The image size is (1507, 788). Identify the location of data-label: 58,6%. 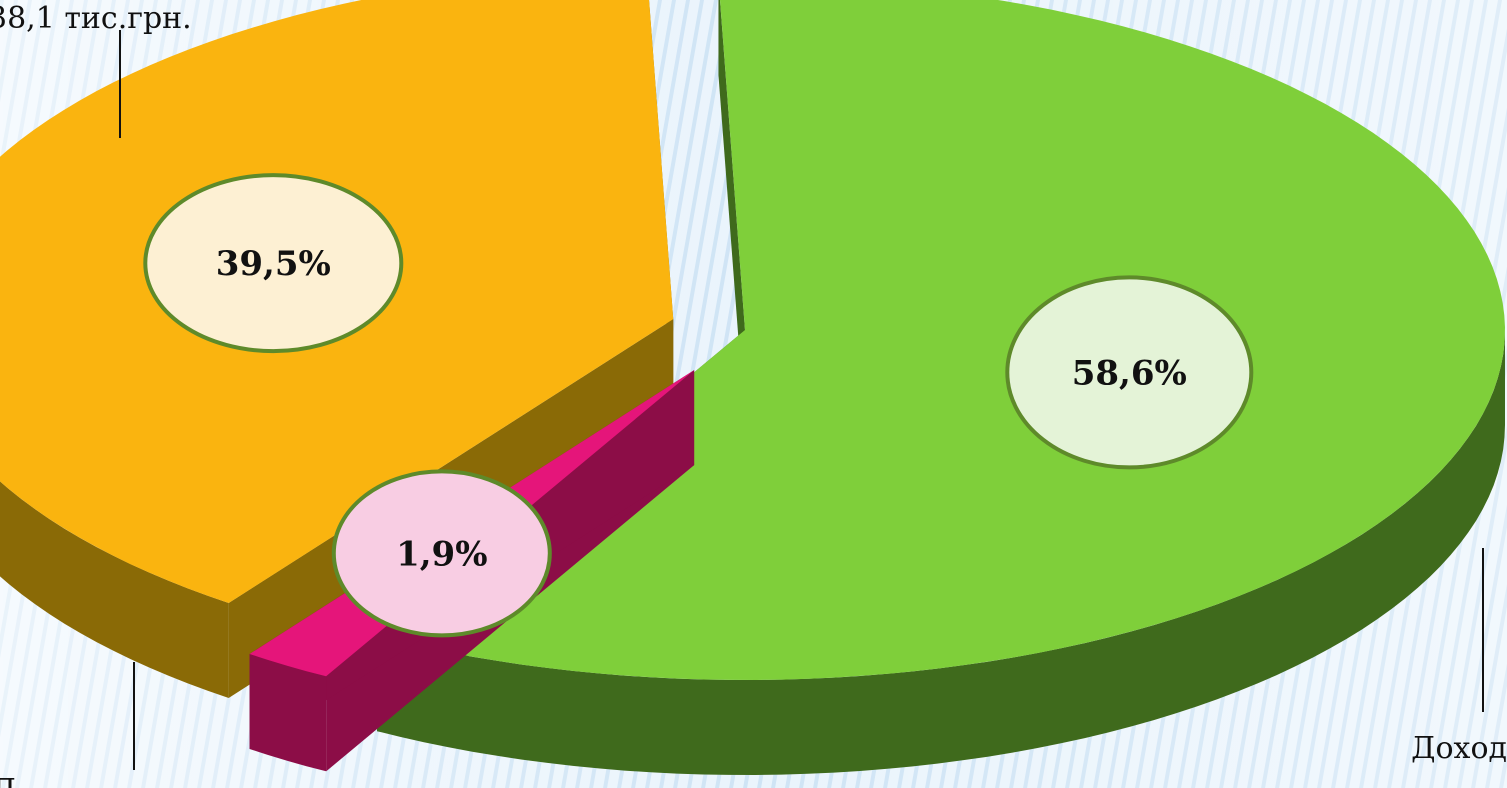
(1129, 373).